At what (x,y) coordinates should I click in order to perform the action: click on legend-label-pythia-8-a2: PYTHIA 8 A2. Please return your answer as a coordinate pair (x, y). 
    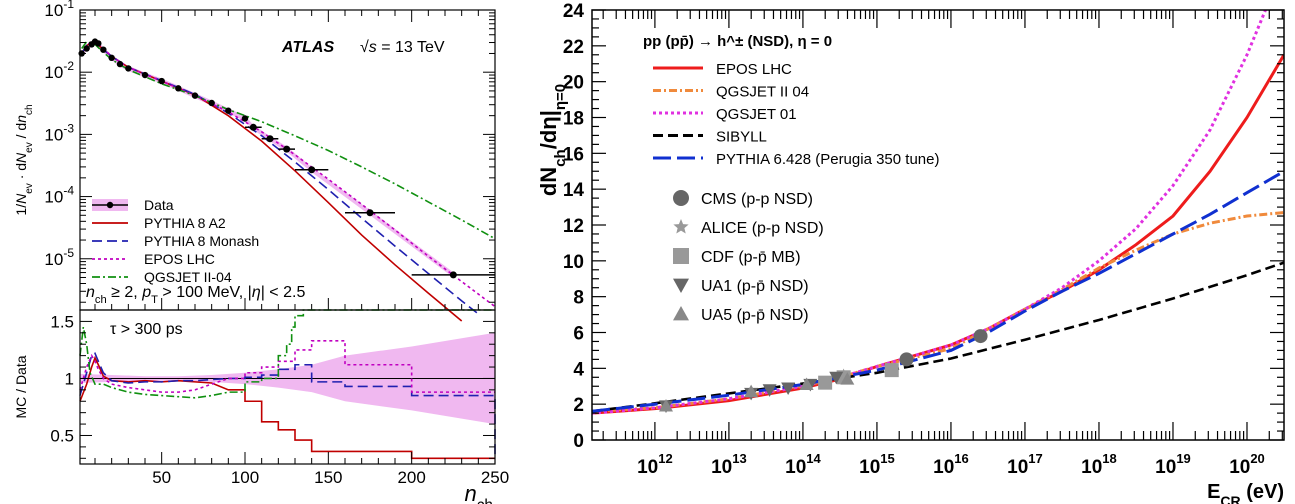
    Looking at the image, I should click on (185, 223).